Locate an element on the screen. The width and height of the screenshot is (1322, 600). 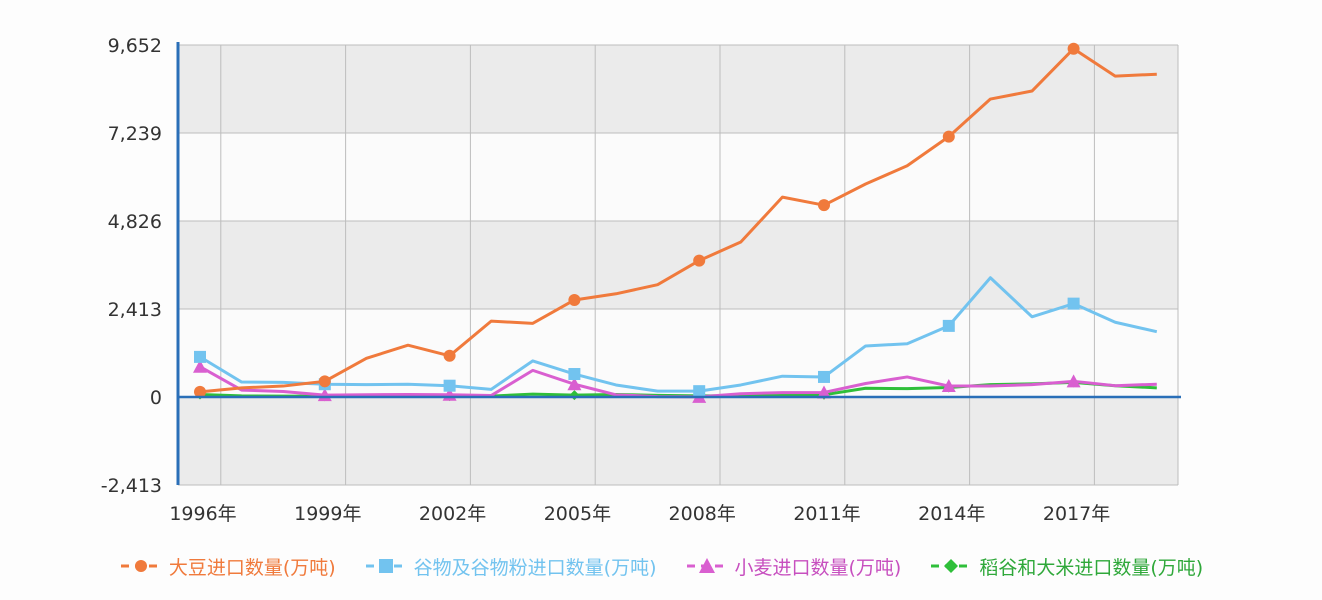
y-tick-label: 4,826 is located at coordinates (135, 222).